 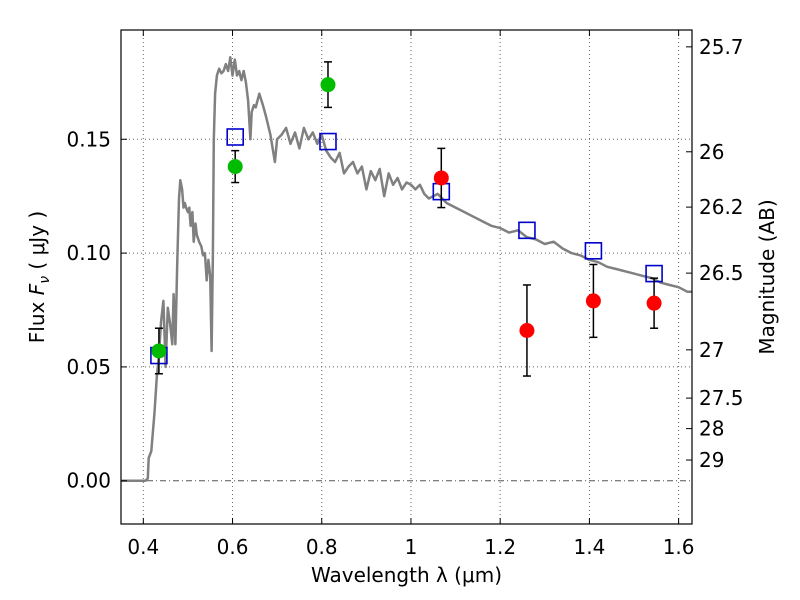 I want to click on x-tick-label: 1, so click(x=411, y=547).